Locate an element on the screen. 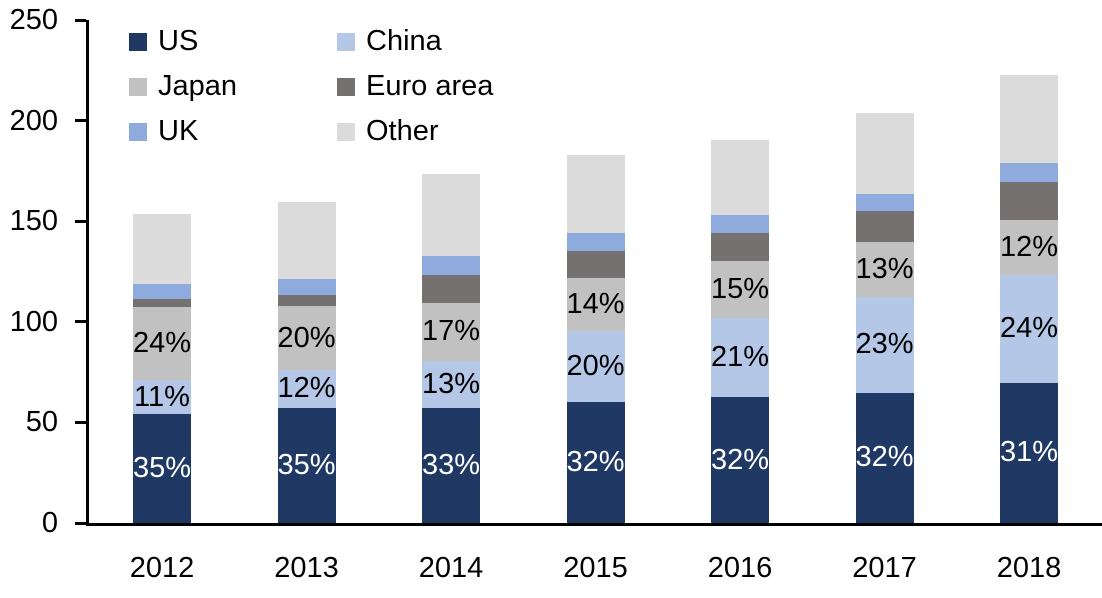  bar-label-japan-2016: 15% is located at coordinates (740, 289).